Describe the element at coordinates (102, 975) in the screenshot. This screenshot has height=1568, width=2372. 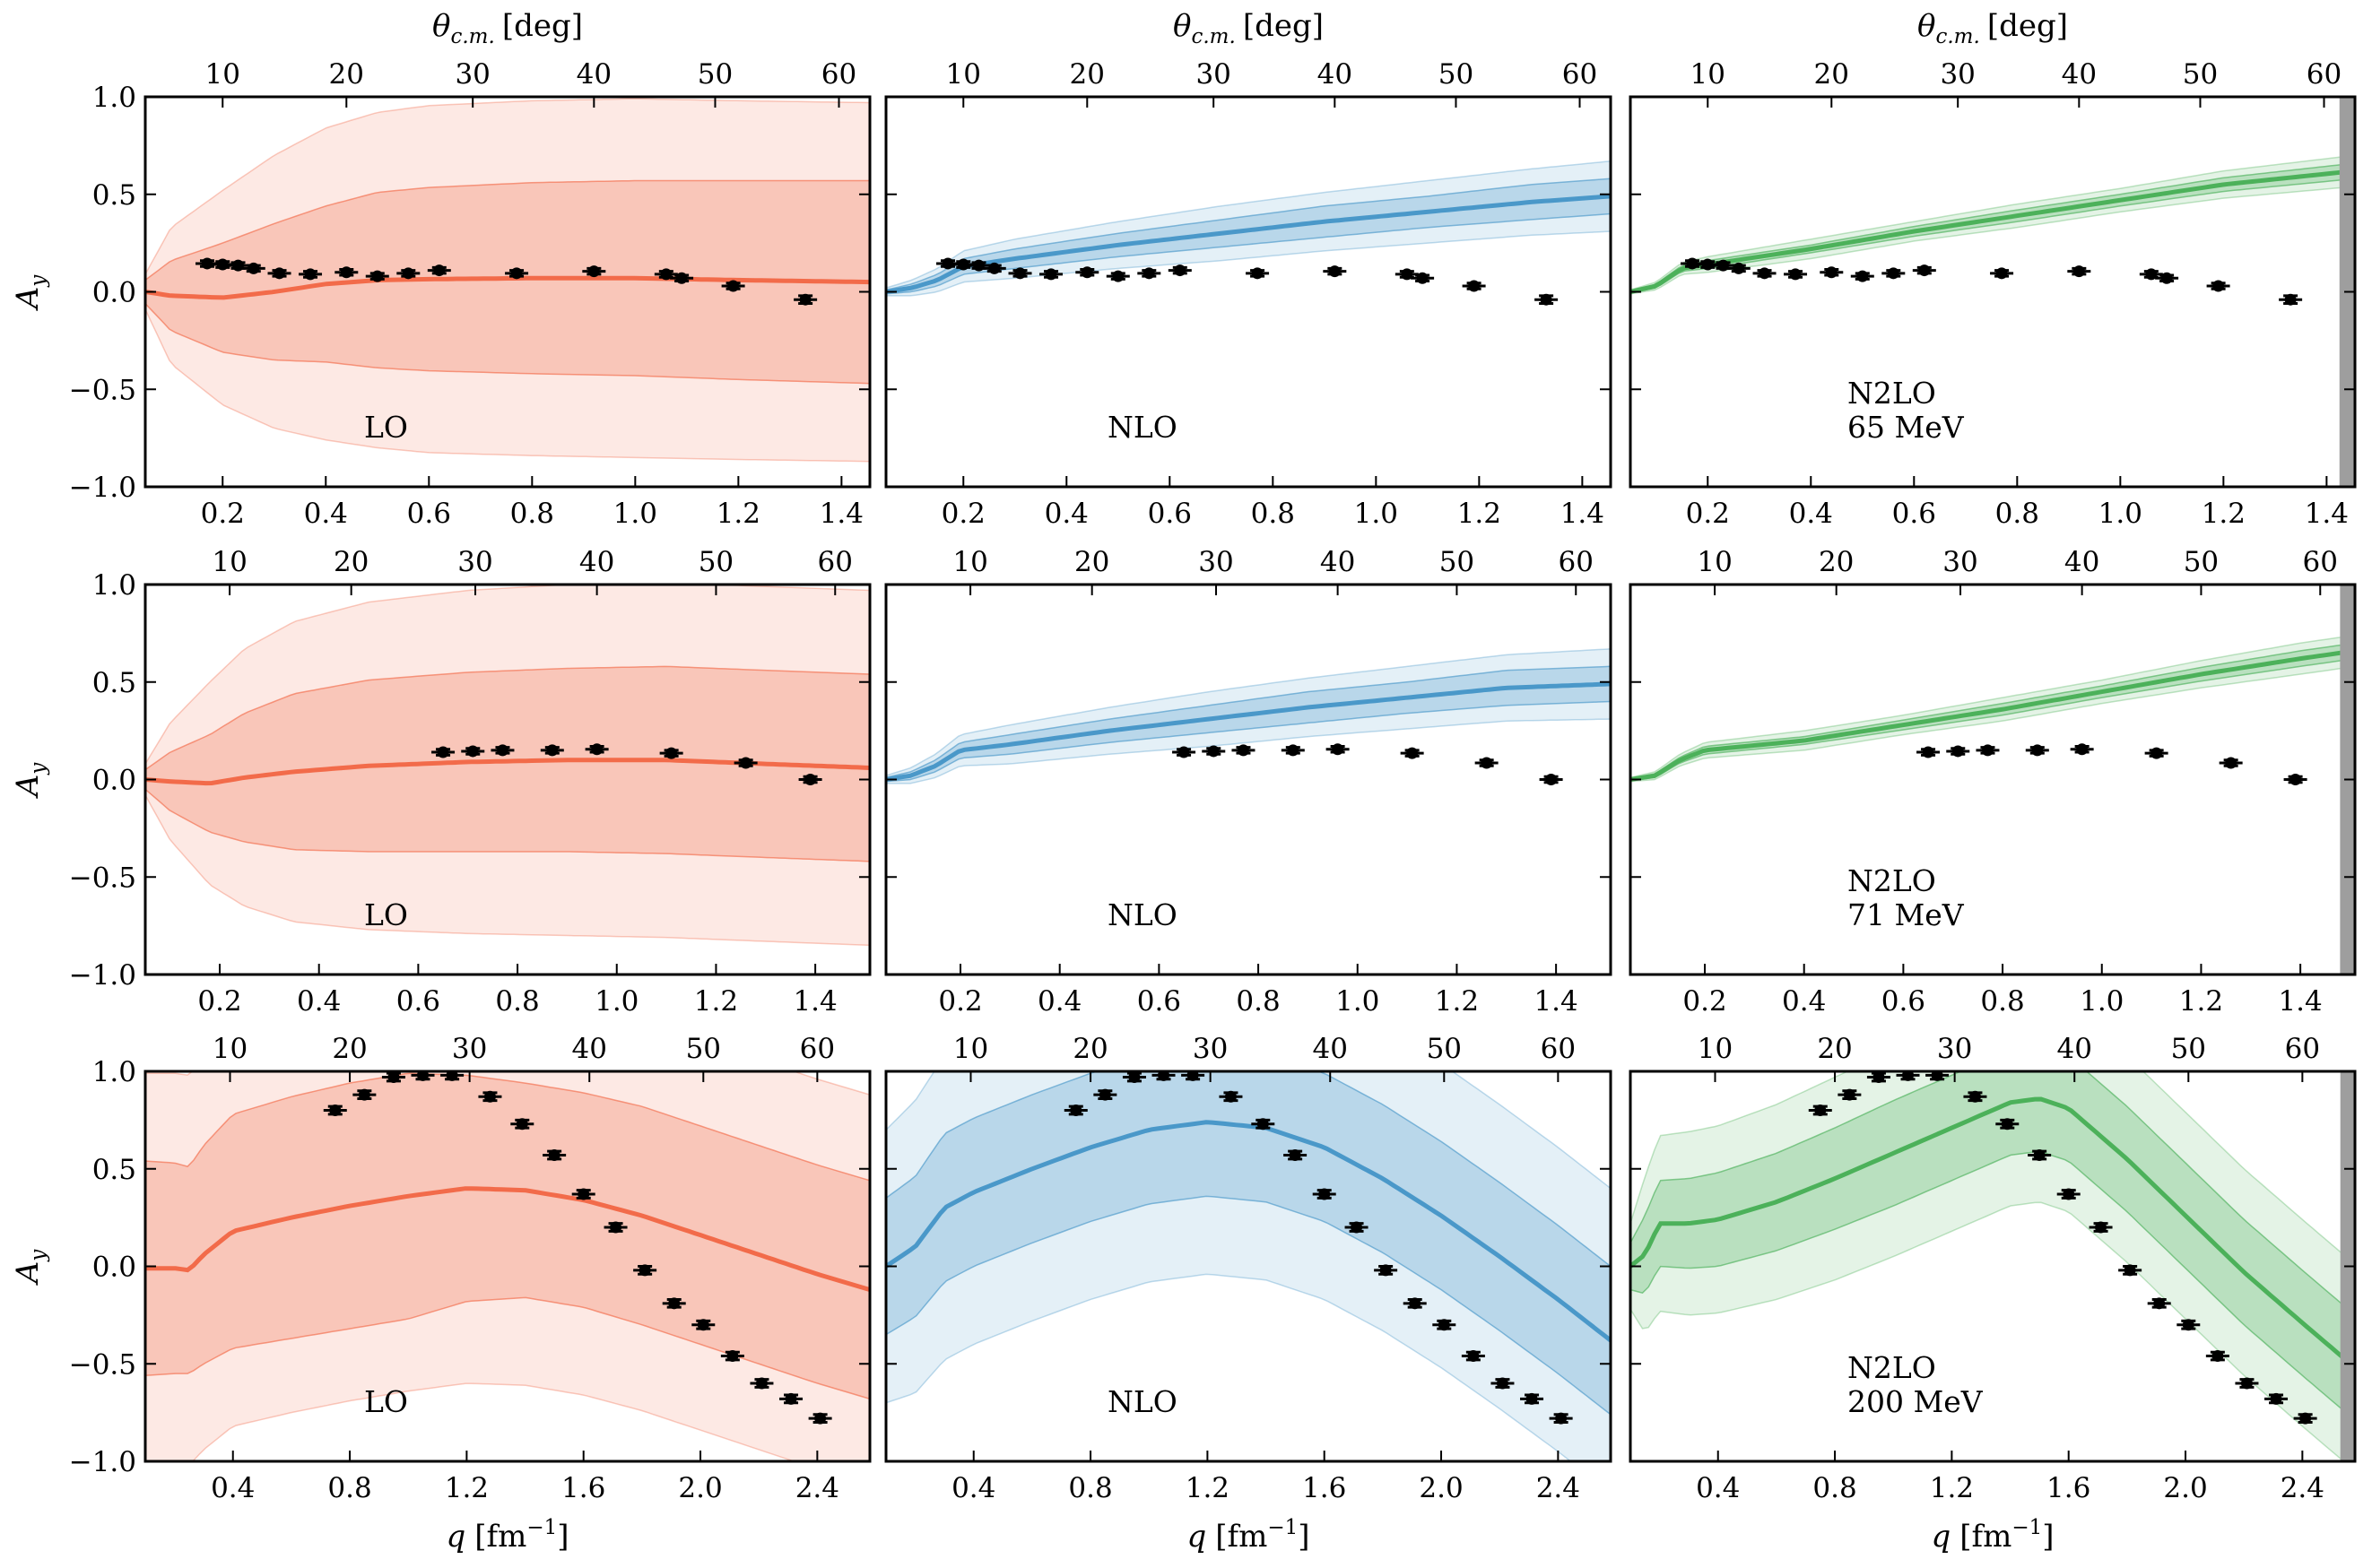
I see `y-tick-label: −1.0` at that location.